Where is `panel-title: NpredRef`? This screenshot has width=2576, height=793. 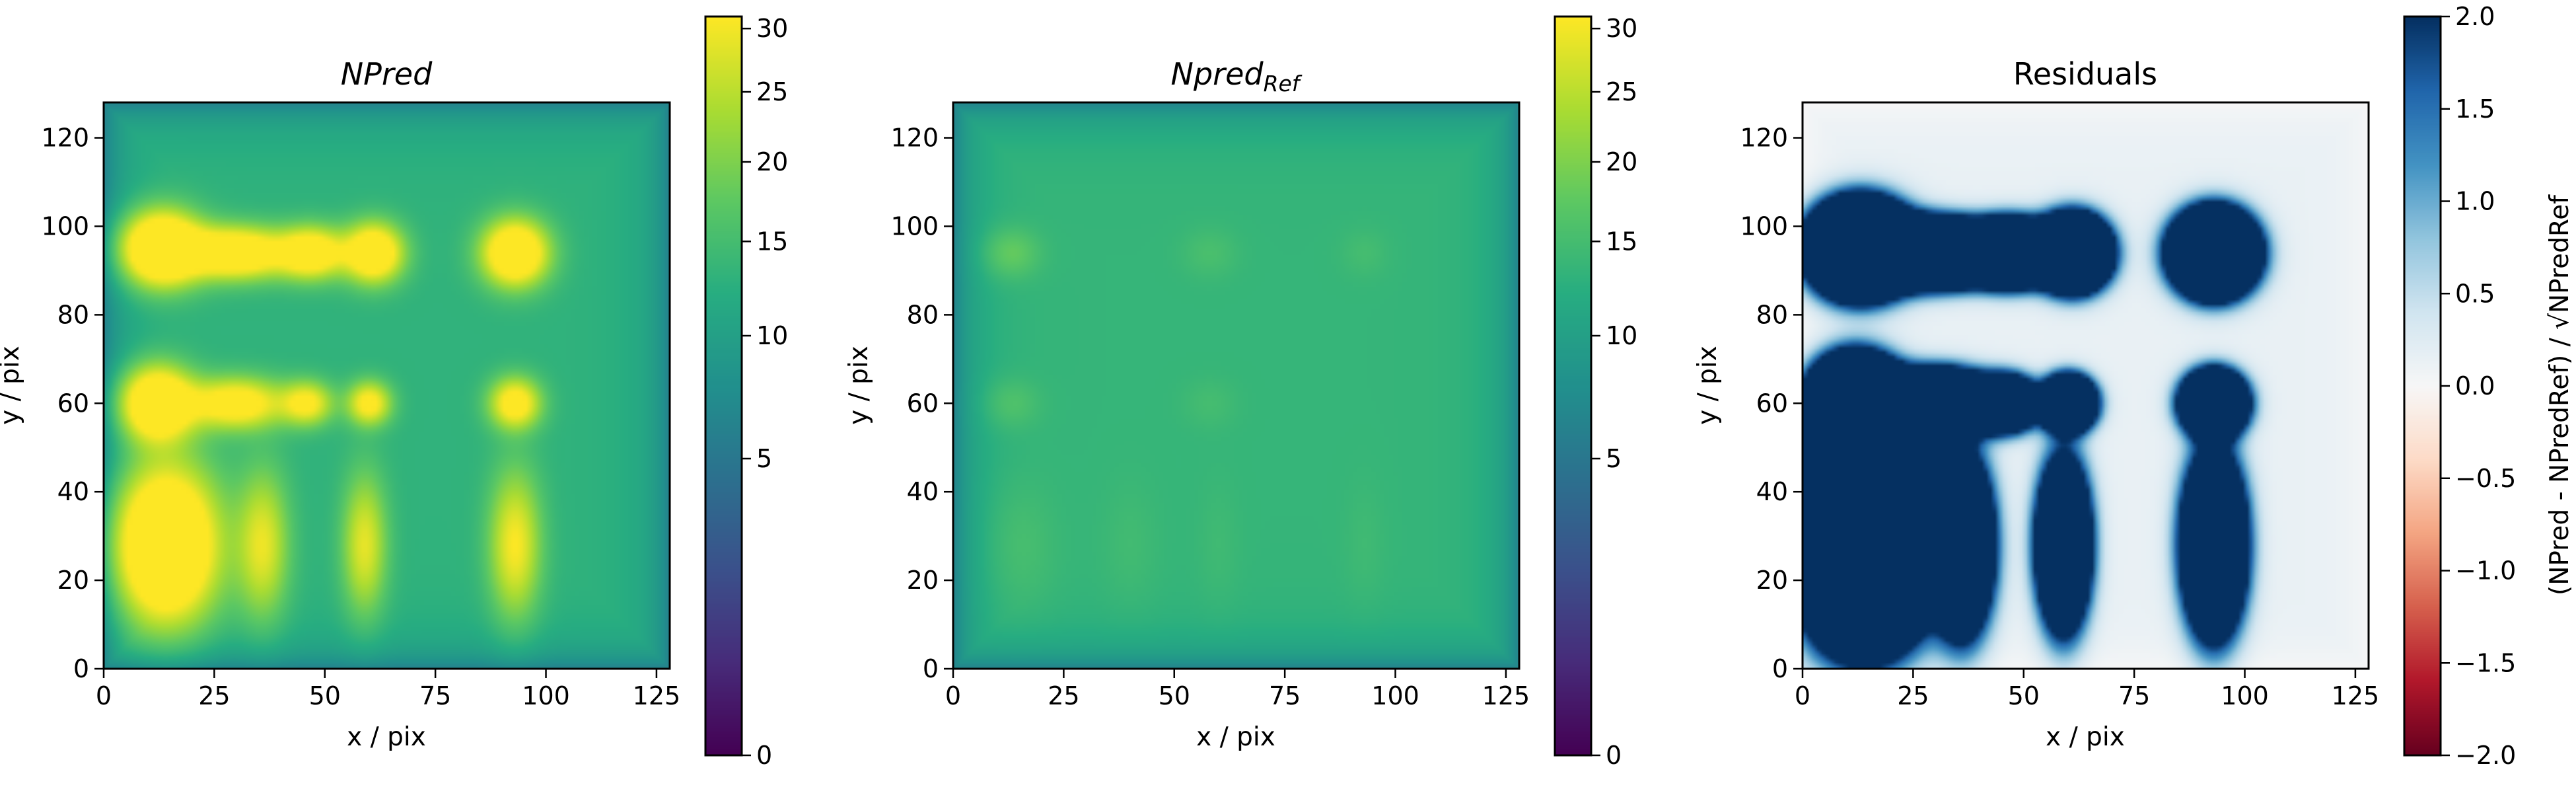 panel-title: NpredRef is located at coordinates (1237, 76).